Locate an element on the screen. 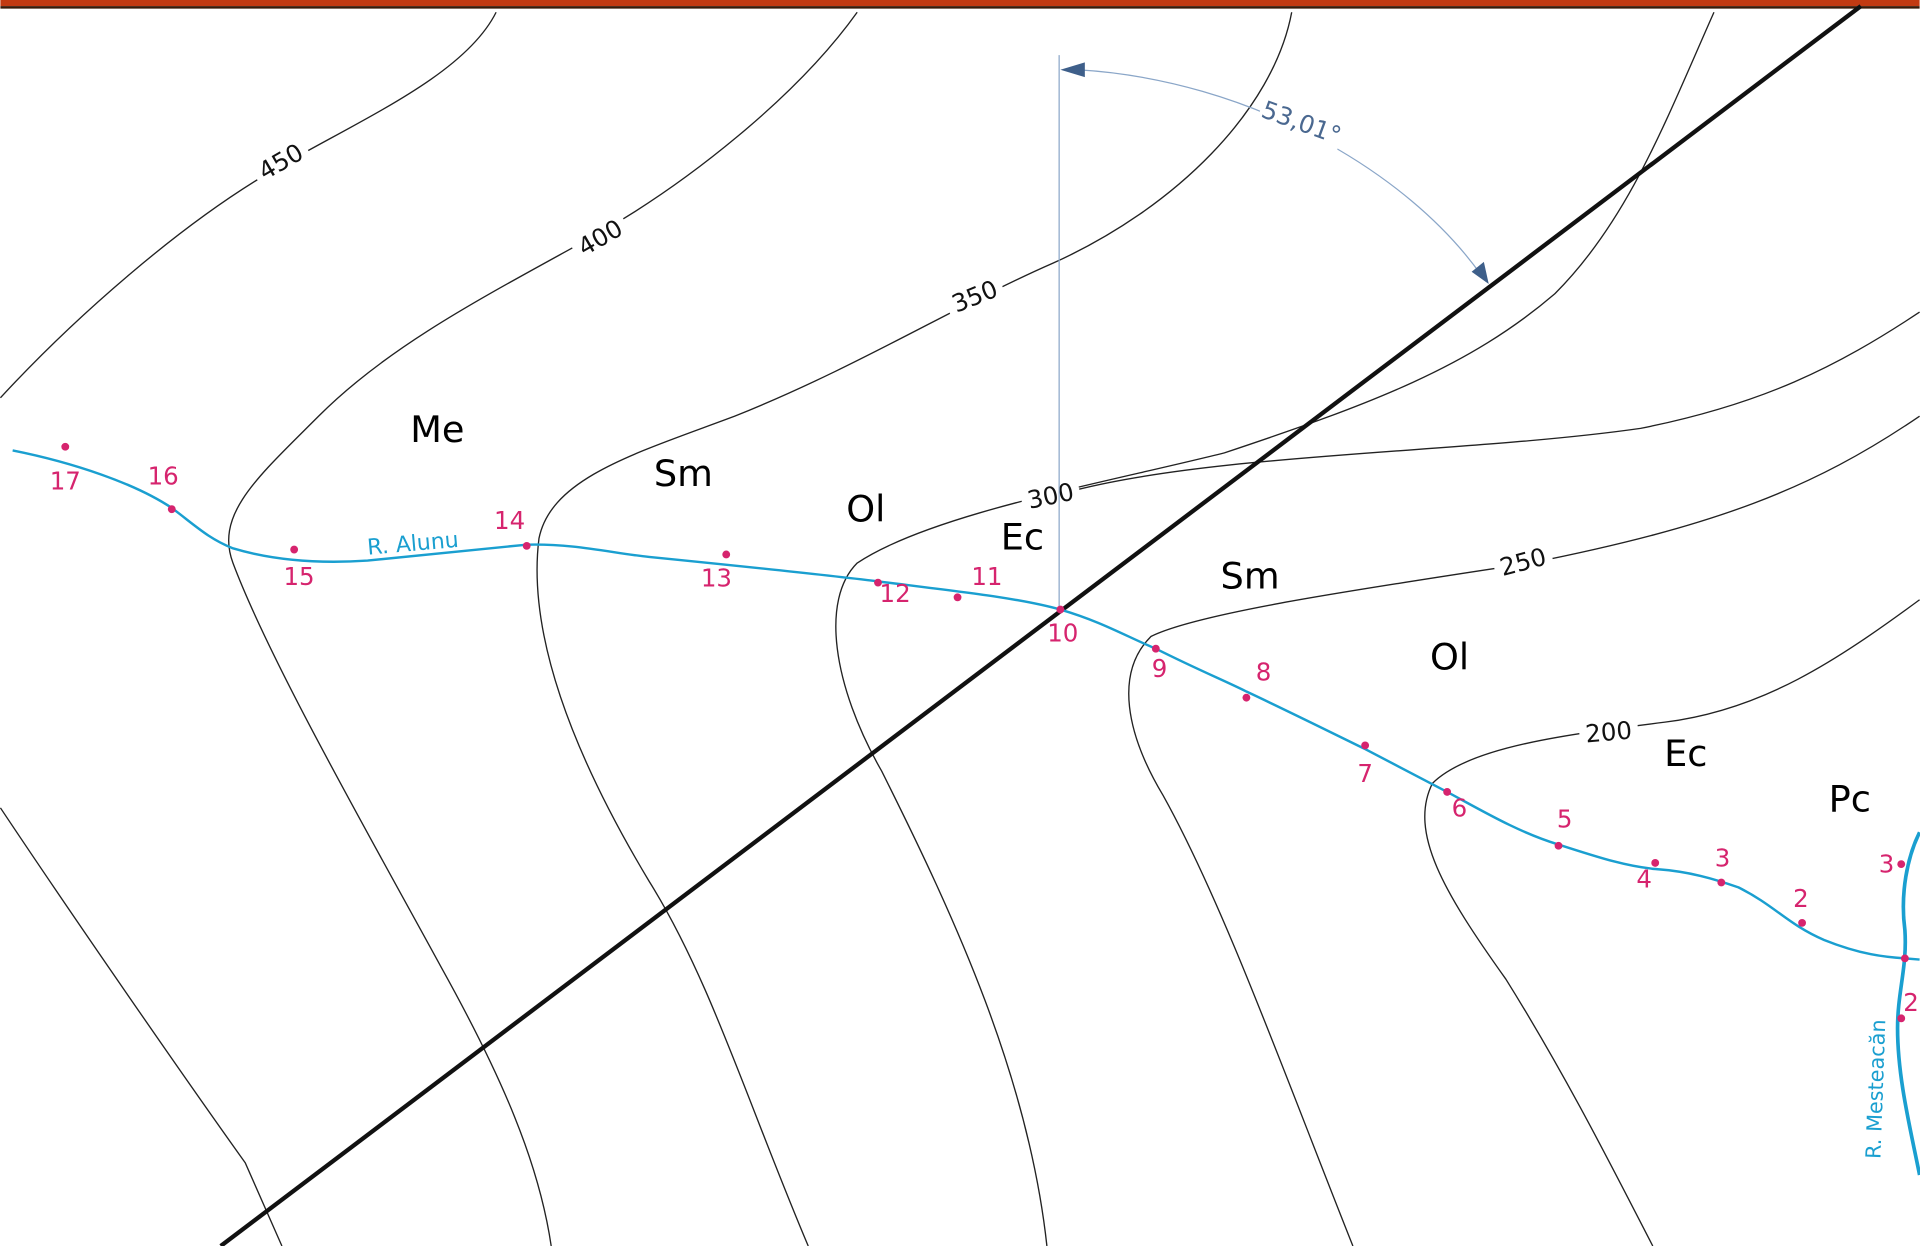  point-label: 13 is located at coordinates (716, 577).